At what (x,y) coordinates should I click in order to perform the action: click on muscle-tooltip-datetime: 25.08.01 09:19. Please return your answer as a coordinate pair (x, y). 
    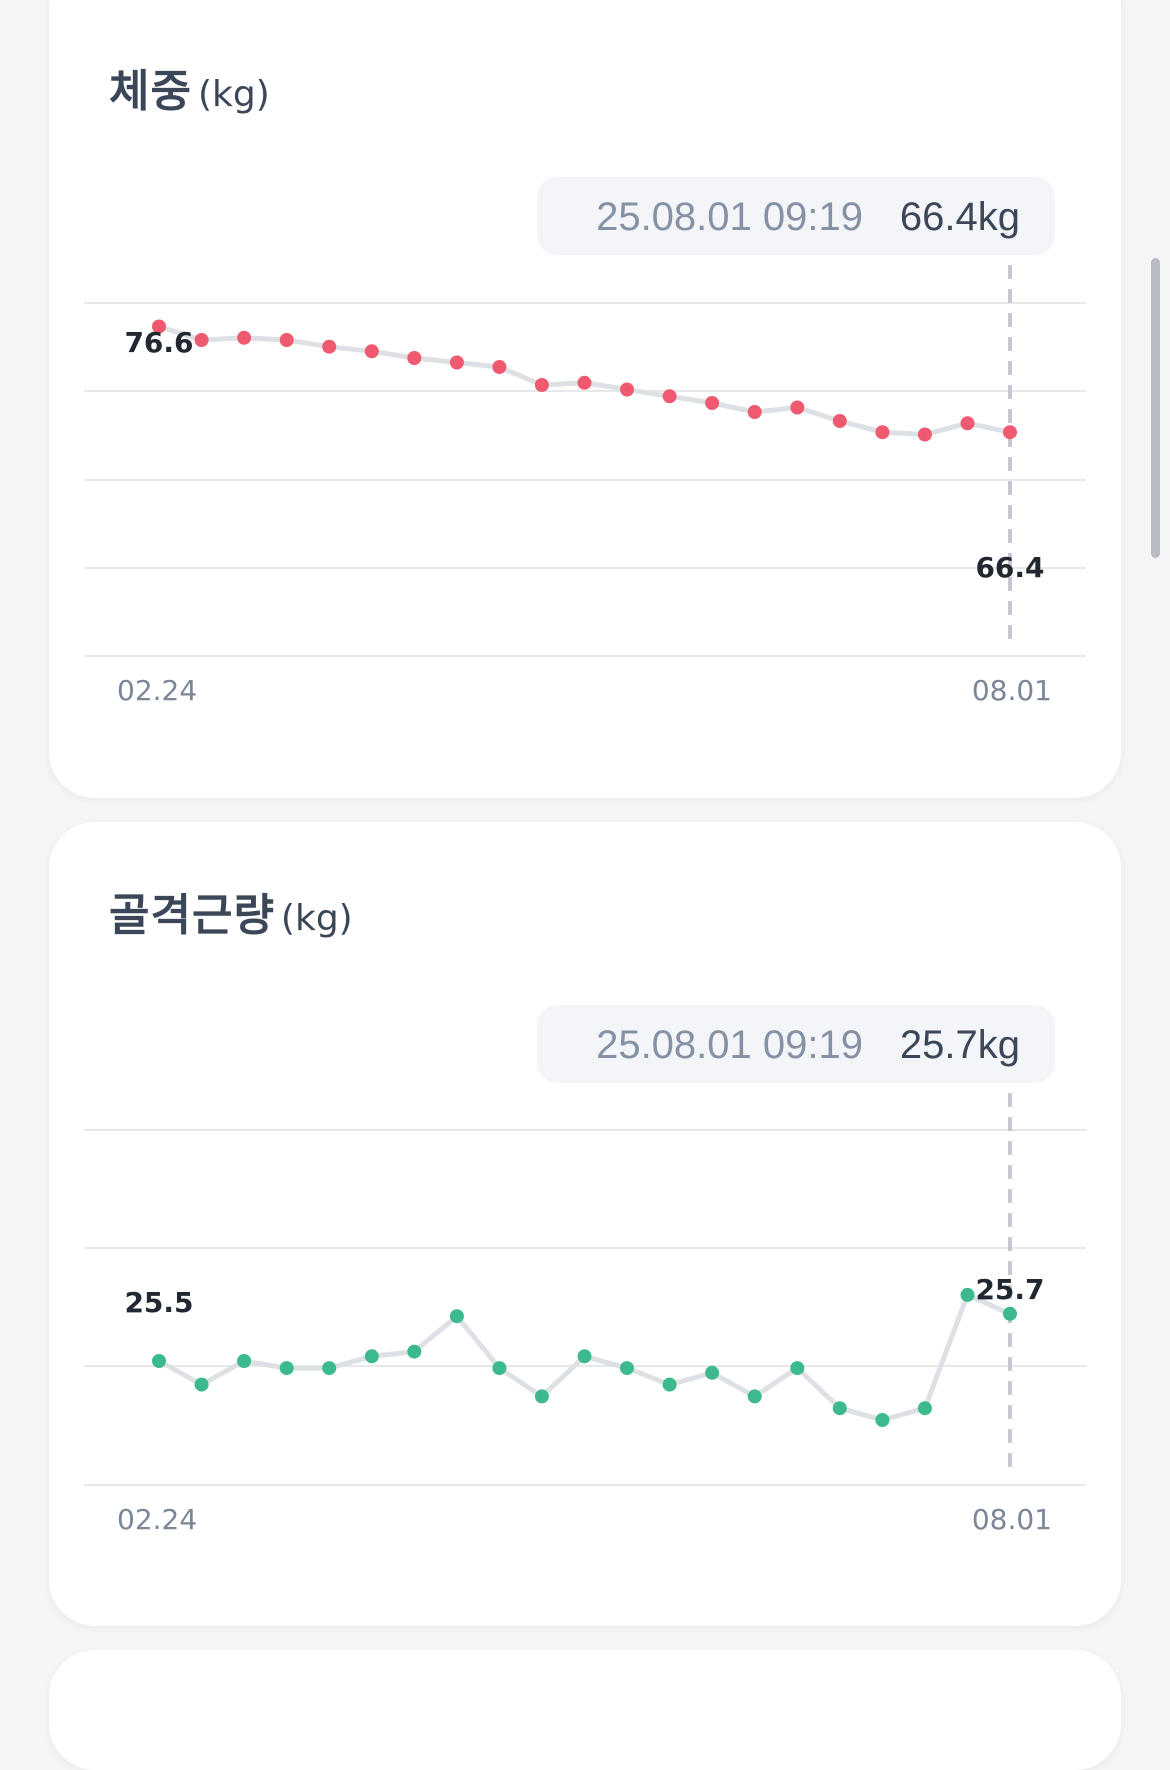
    Looking at the image, I should click on (729, 1045).